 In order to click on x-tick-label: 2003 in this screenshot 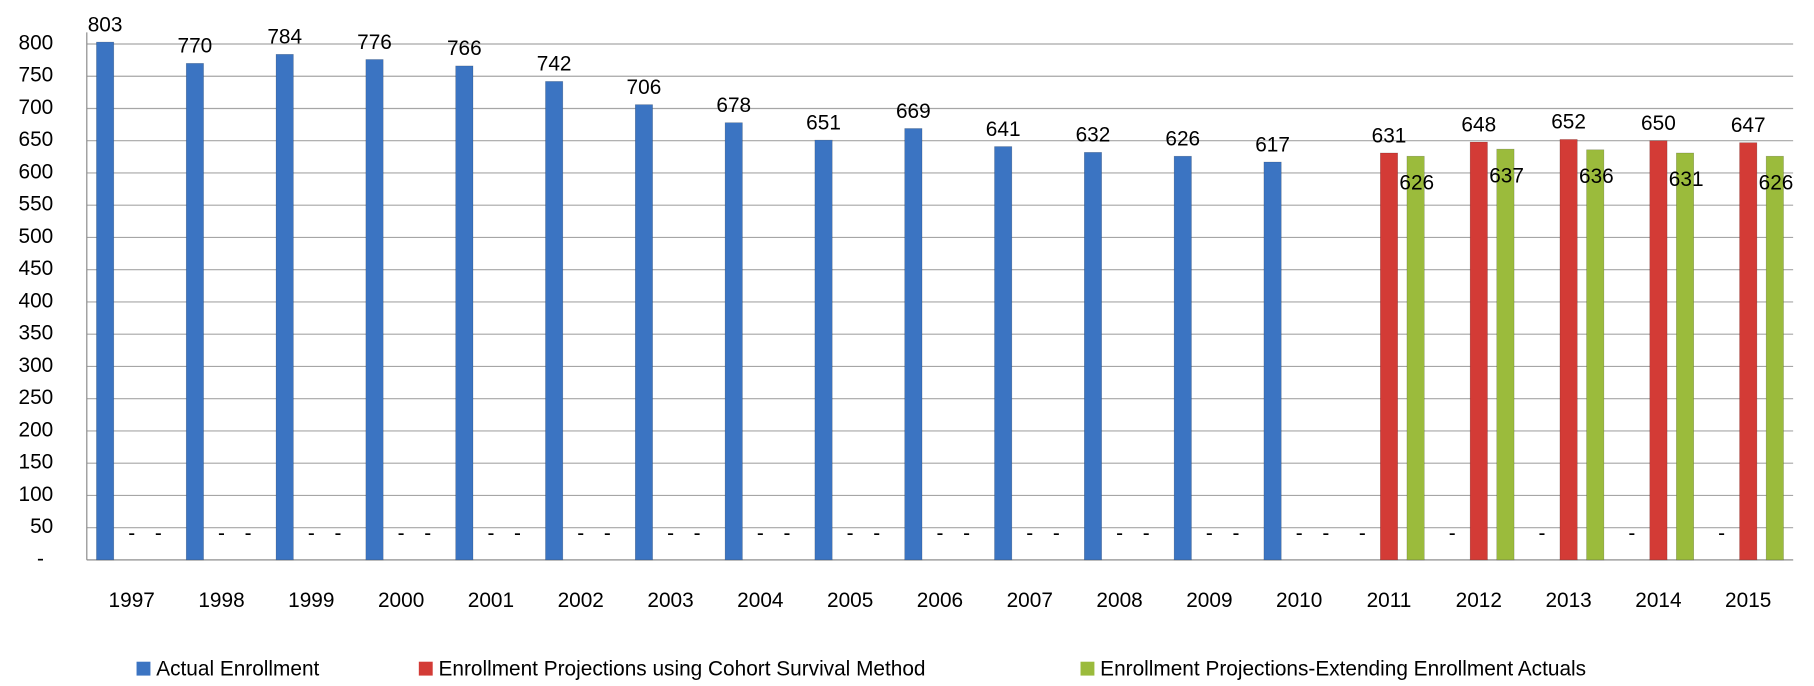, I will do `click(670, 600)`.